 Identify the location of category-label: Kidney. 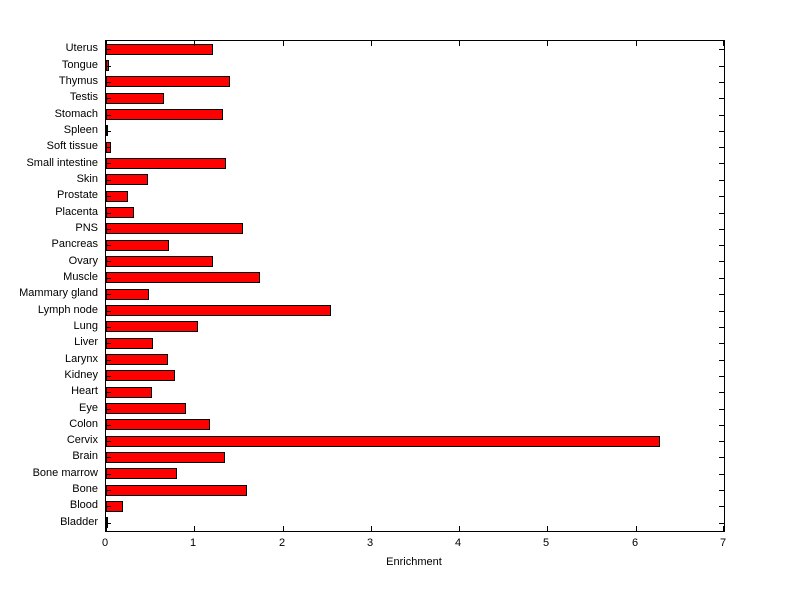
(81, 375).